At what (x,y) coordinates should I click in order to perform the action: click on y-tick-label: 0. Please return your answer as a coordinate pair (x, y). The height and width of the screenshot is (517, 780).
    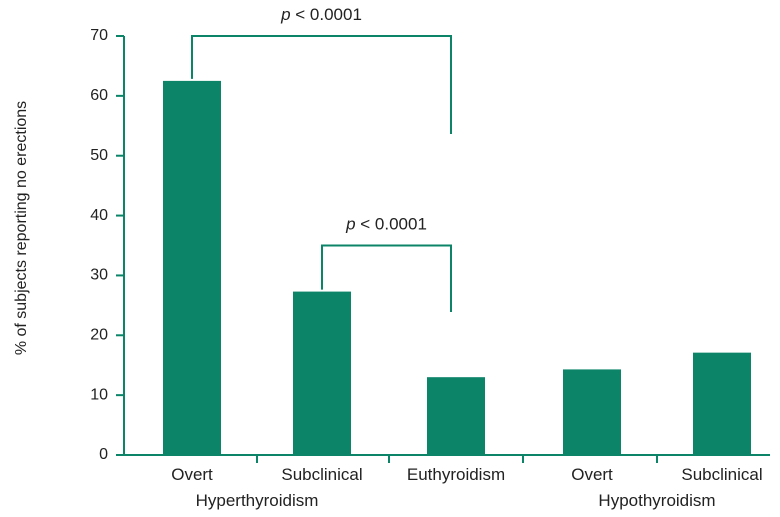
    Looking at the image, I should click on (103, 454).